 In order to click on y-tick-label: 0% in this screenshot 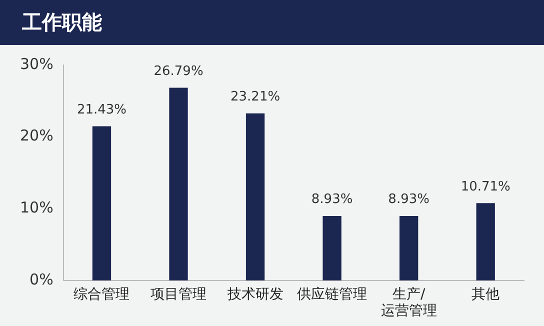, I will do `click(42, 279)`.